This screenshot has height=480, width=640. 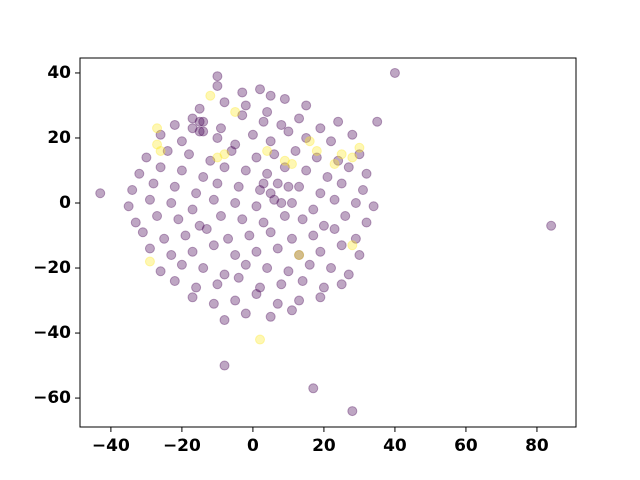 What do you see at coordinates (52, 333) in the screenshot?
I see `y-tick-label: −40` at bounding box center [52, 333].